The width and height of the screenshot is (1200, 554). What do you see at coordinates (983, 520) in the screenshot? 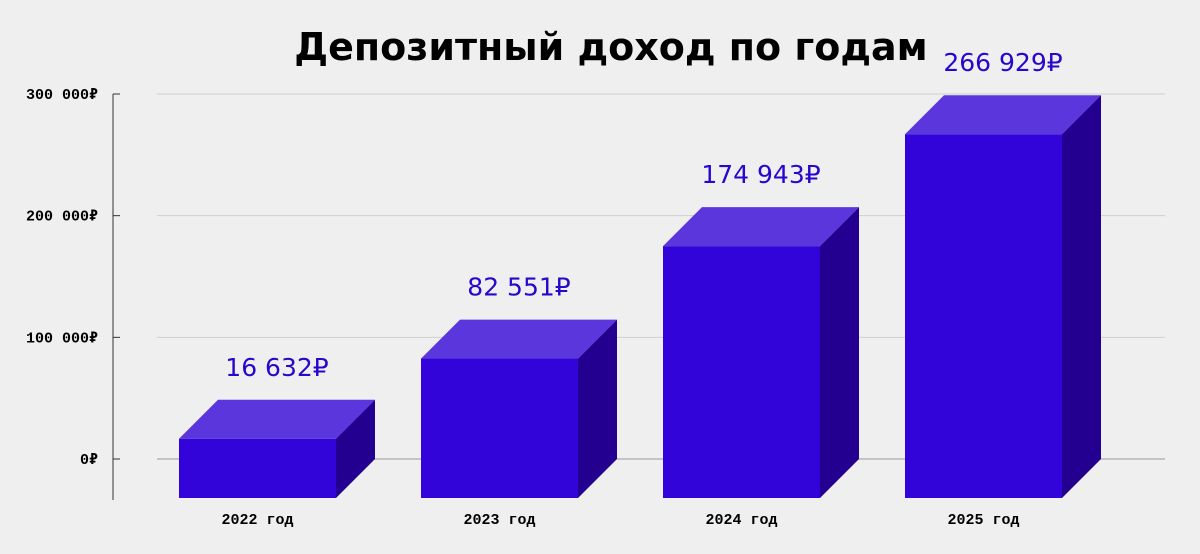
I see `x-category-label: 2025 год` at bounding box center [983, 520].